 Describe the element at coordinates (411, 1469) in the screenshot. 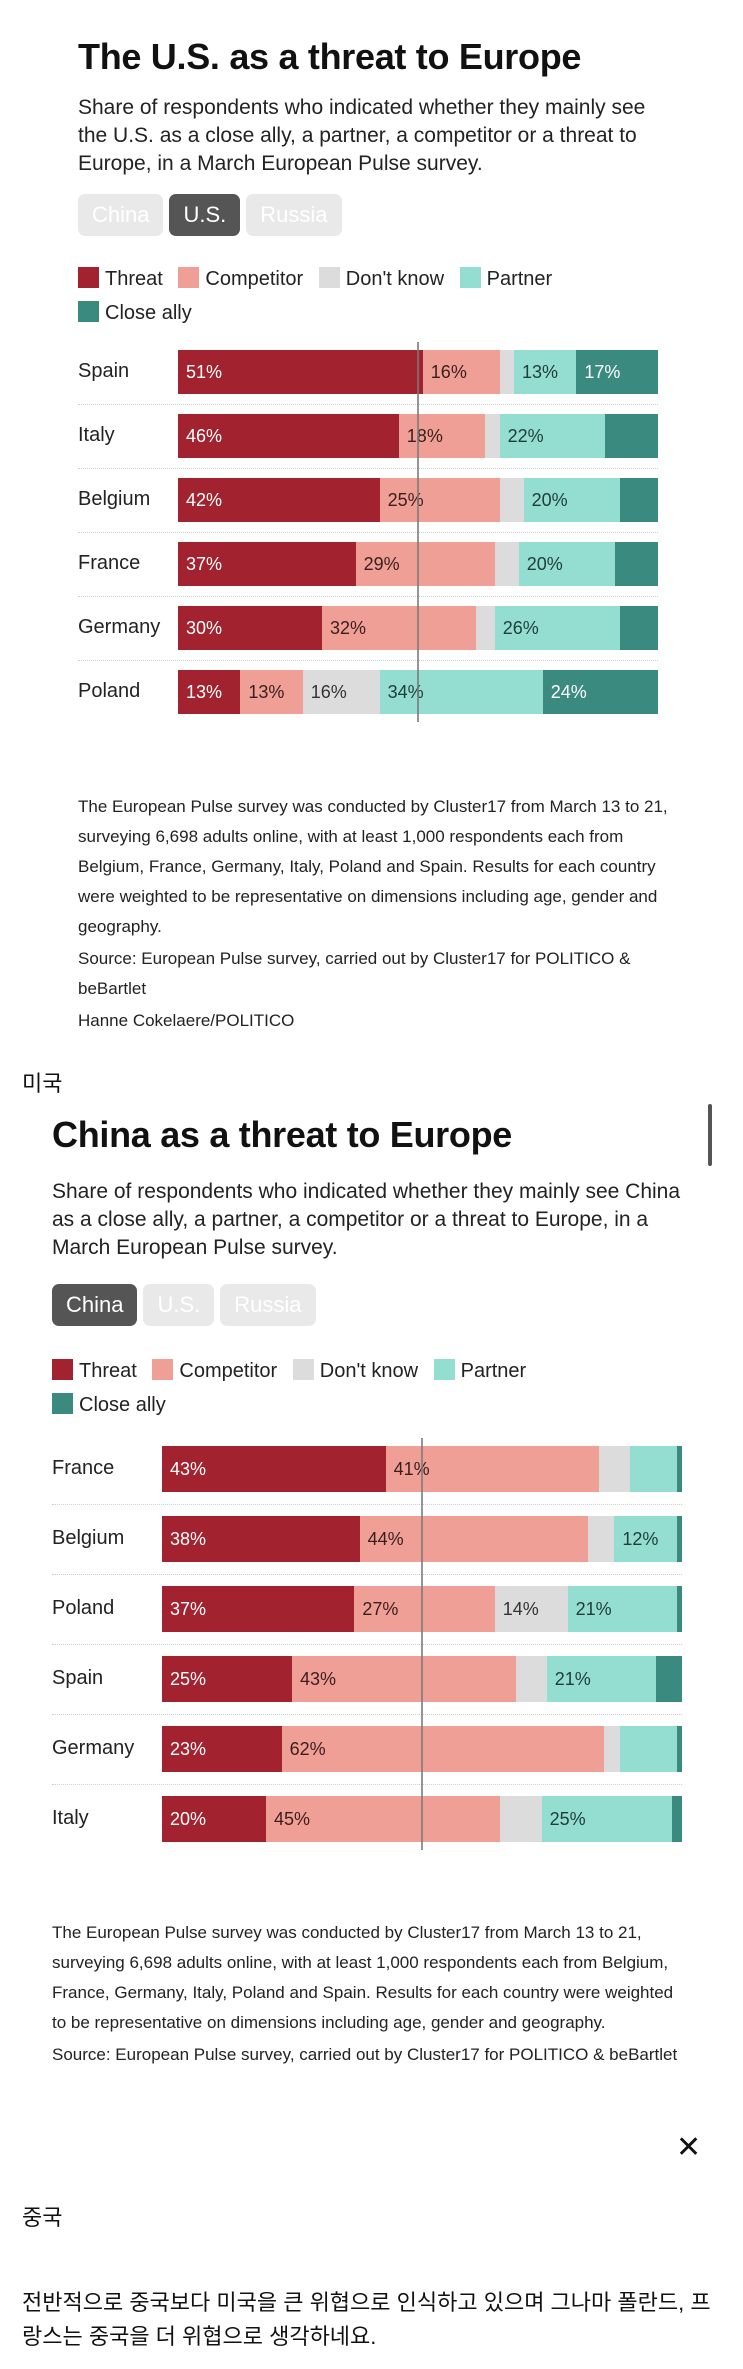

I see `data-label: 41%` at that location.